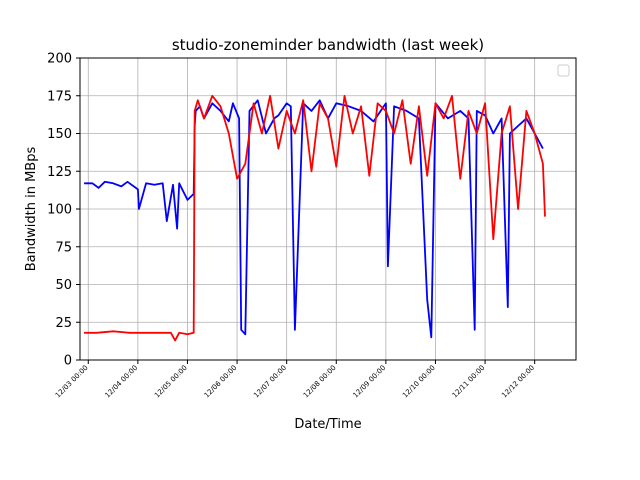 The image size is (640, 480). What do you see at coordinates (63, 323) in the screenshot?
I see `y-tick-label: 25` at bounding box center [63, 323].